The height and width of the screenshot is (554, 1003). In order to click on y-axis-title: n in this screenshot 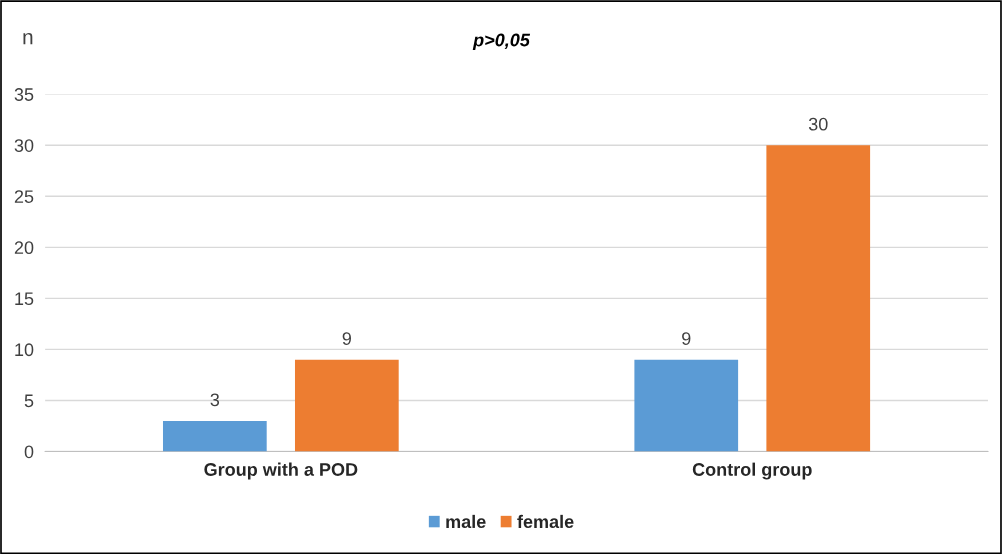, I will do `click(28, 38)`.